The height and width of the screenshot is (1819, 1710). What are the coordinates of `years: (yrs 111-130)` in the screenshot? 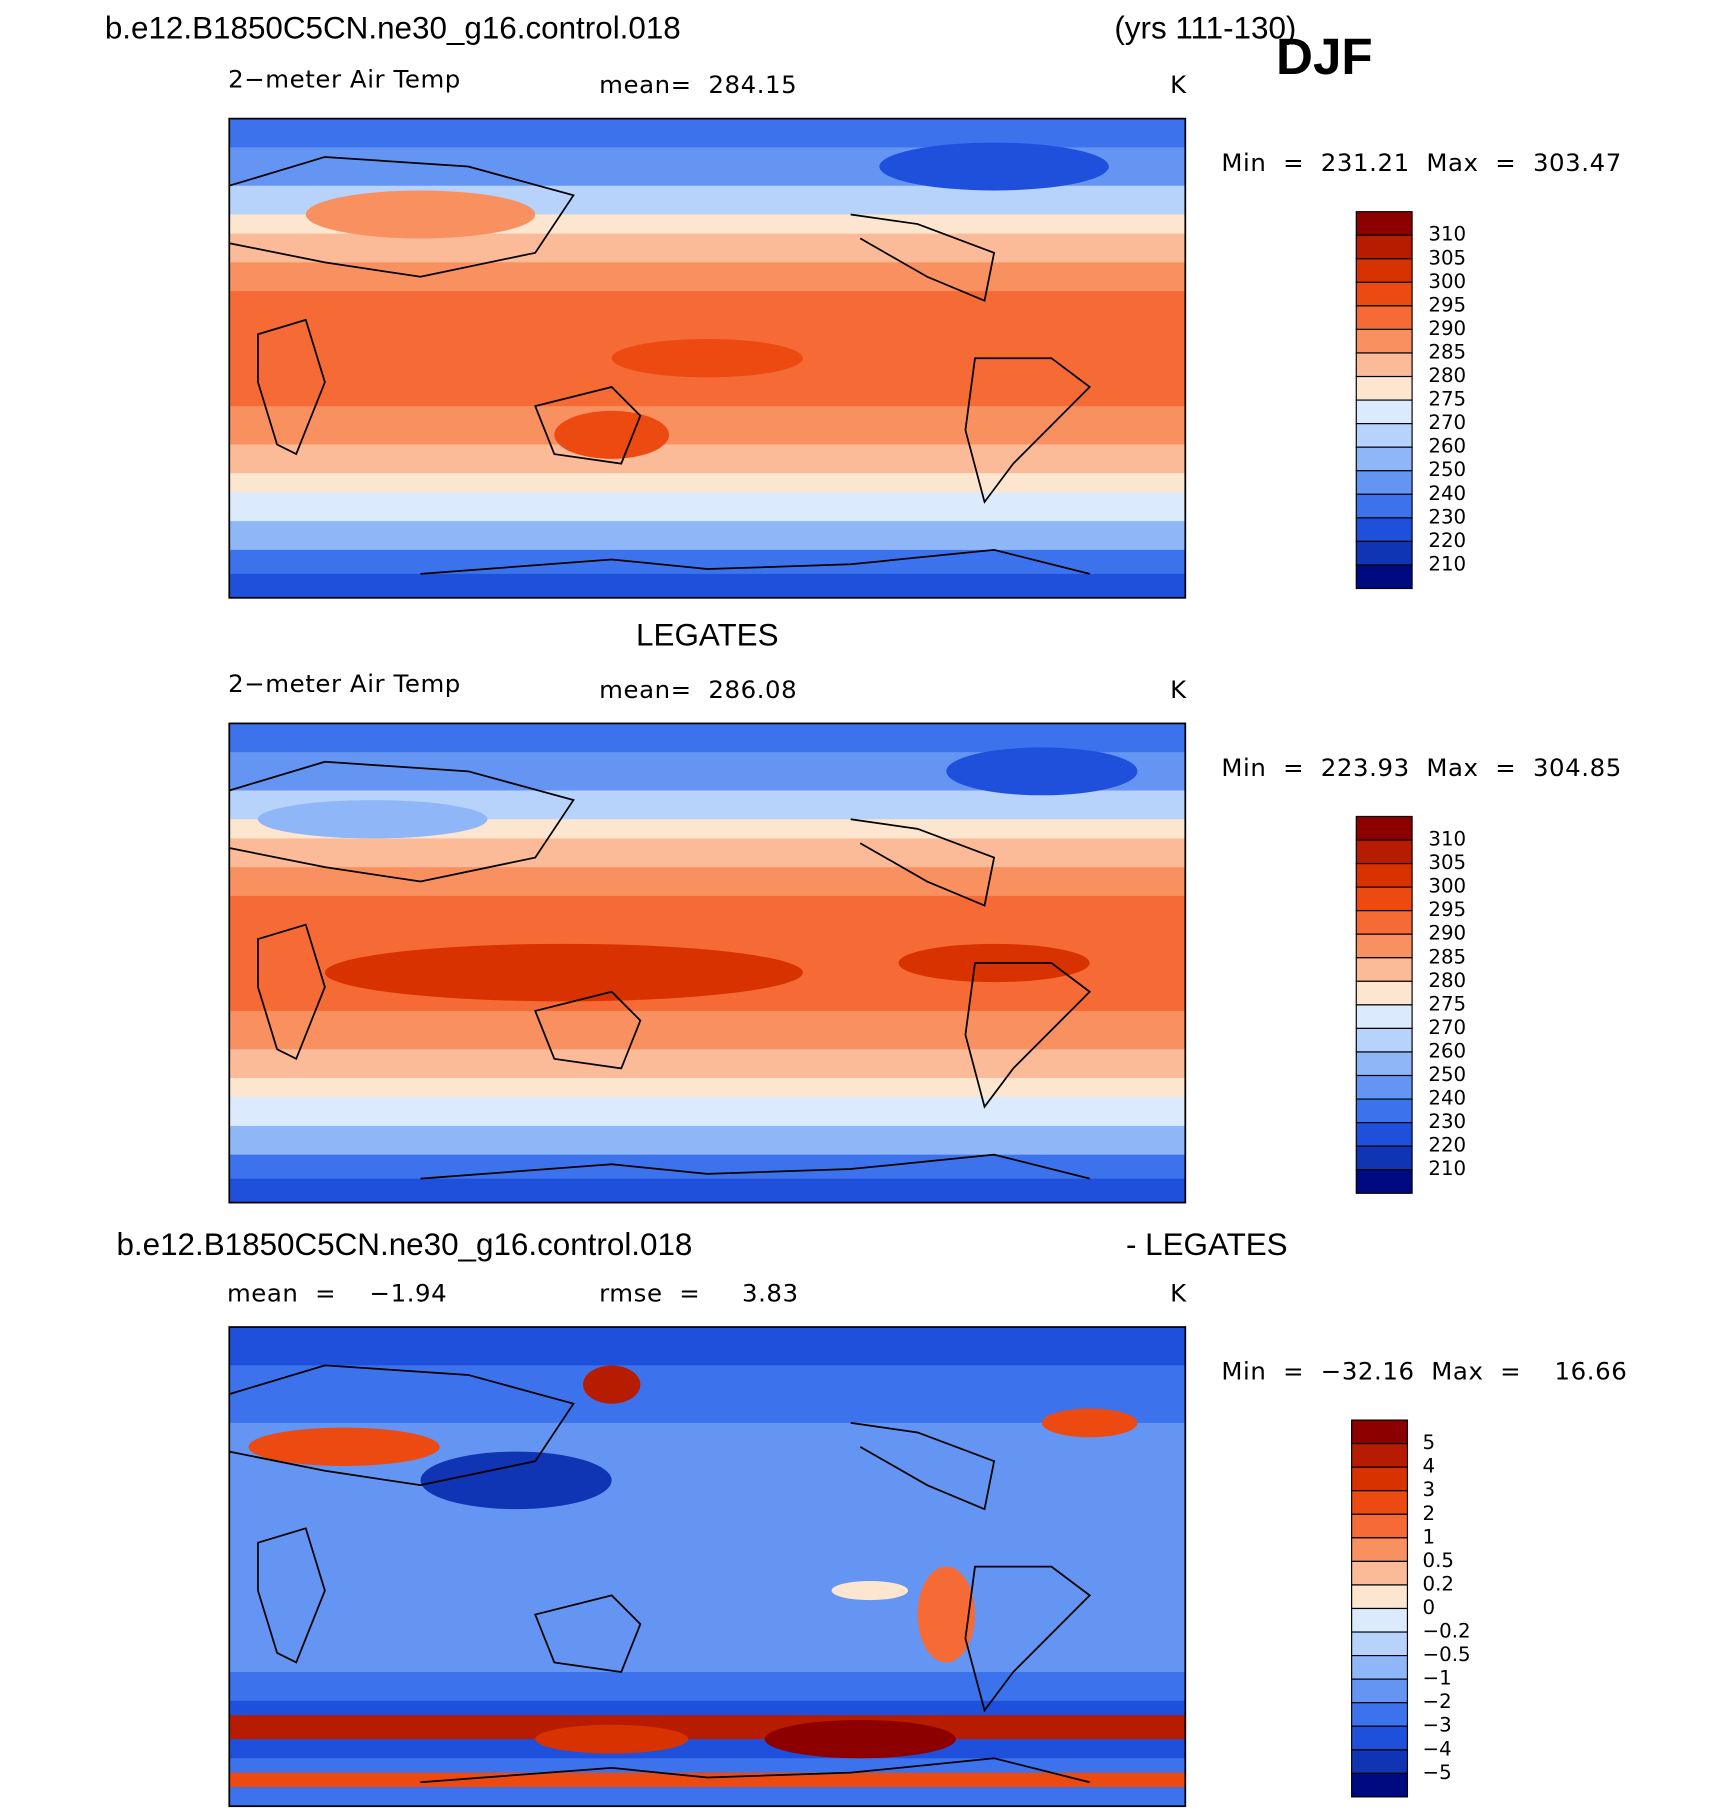 It's located at (1205, 28).